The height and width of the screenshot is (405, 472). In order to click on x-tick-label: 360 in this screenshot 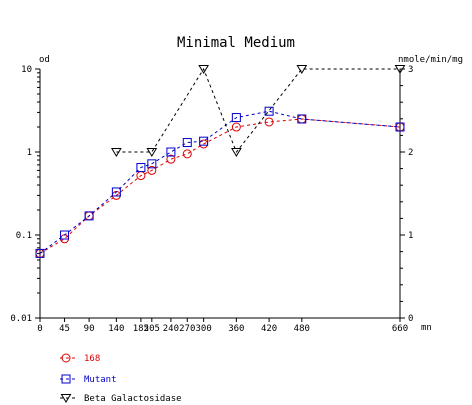, I will do `click(236, 329)`.